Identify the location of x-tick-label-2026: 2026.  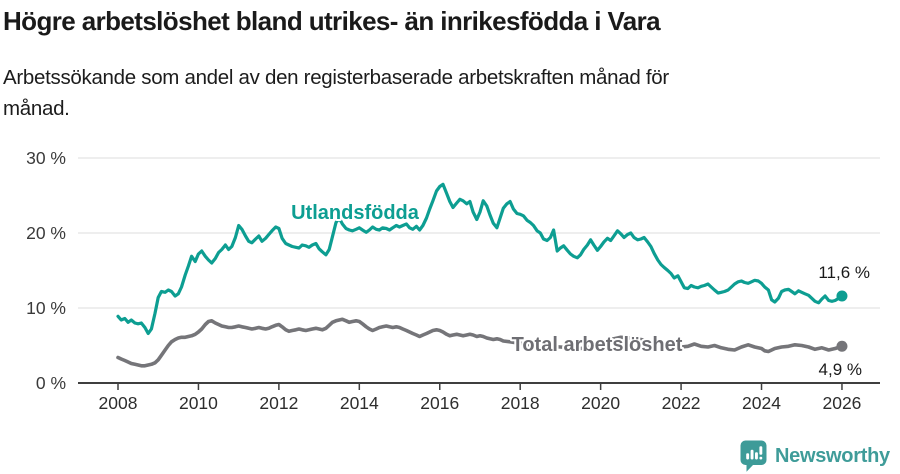
(841, 403).